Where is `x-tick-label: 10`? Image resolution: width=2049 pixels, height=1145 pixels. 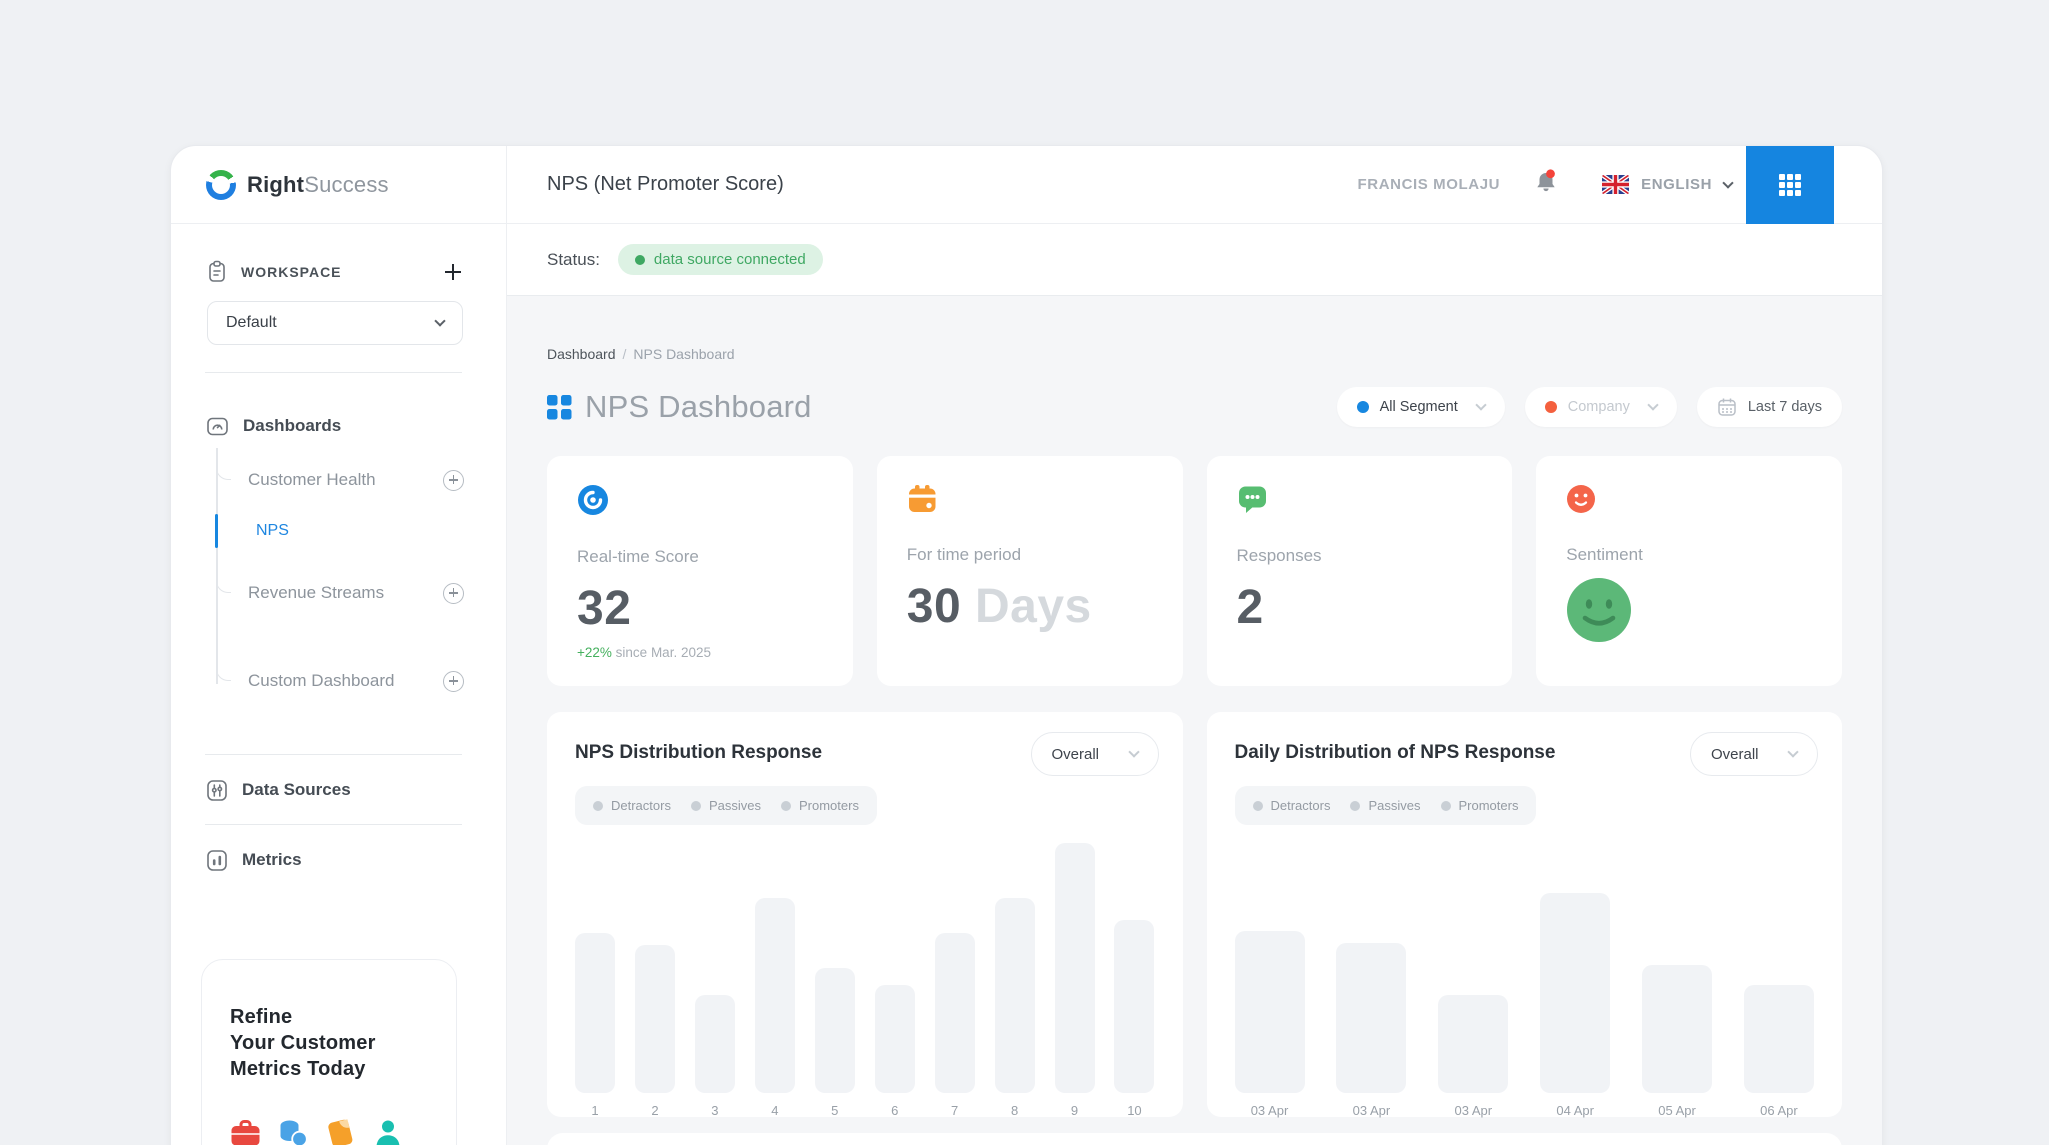
x-tick-label: 10 is located at coordinates (1134, 1110).